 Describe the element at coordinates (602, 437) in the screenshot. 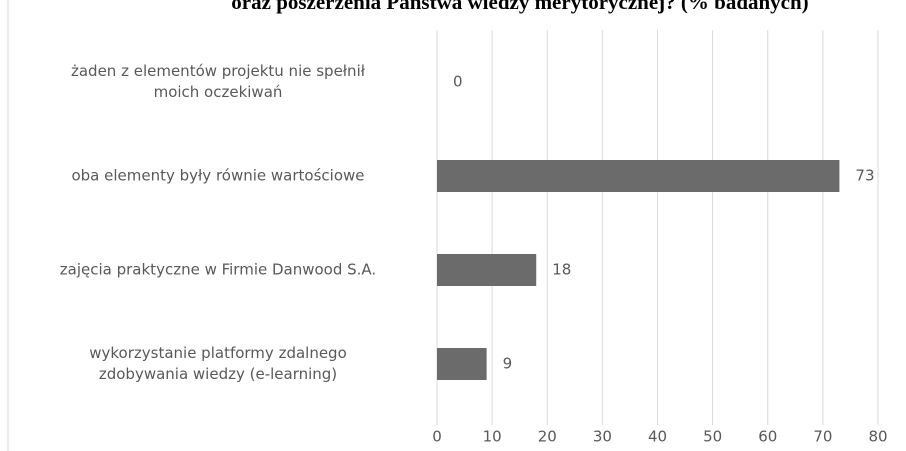

I see `x-tick-label: 30` at that location.